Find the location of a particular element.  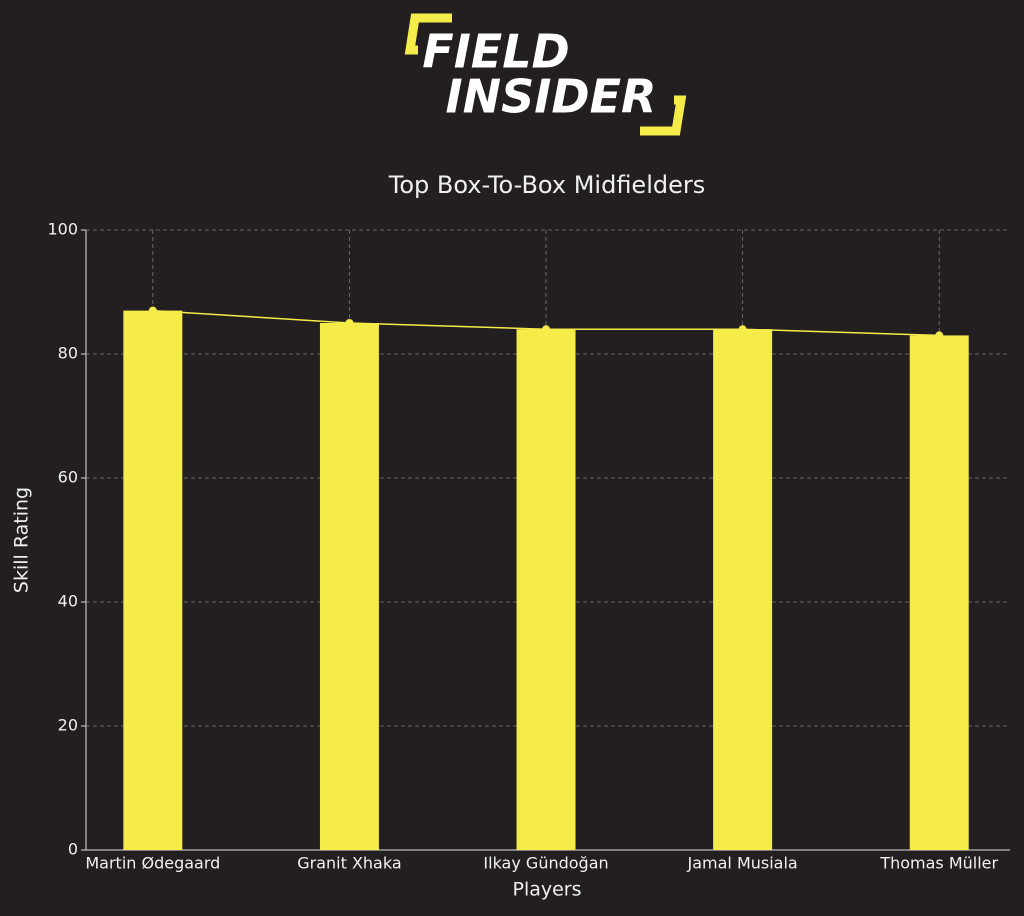

x-tick-label: Thomas Müller is located at coordinates (938, 863).